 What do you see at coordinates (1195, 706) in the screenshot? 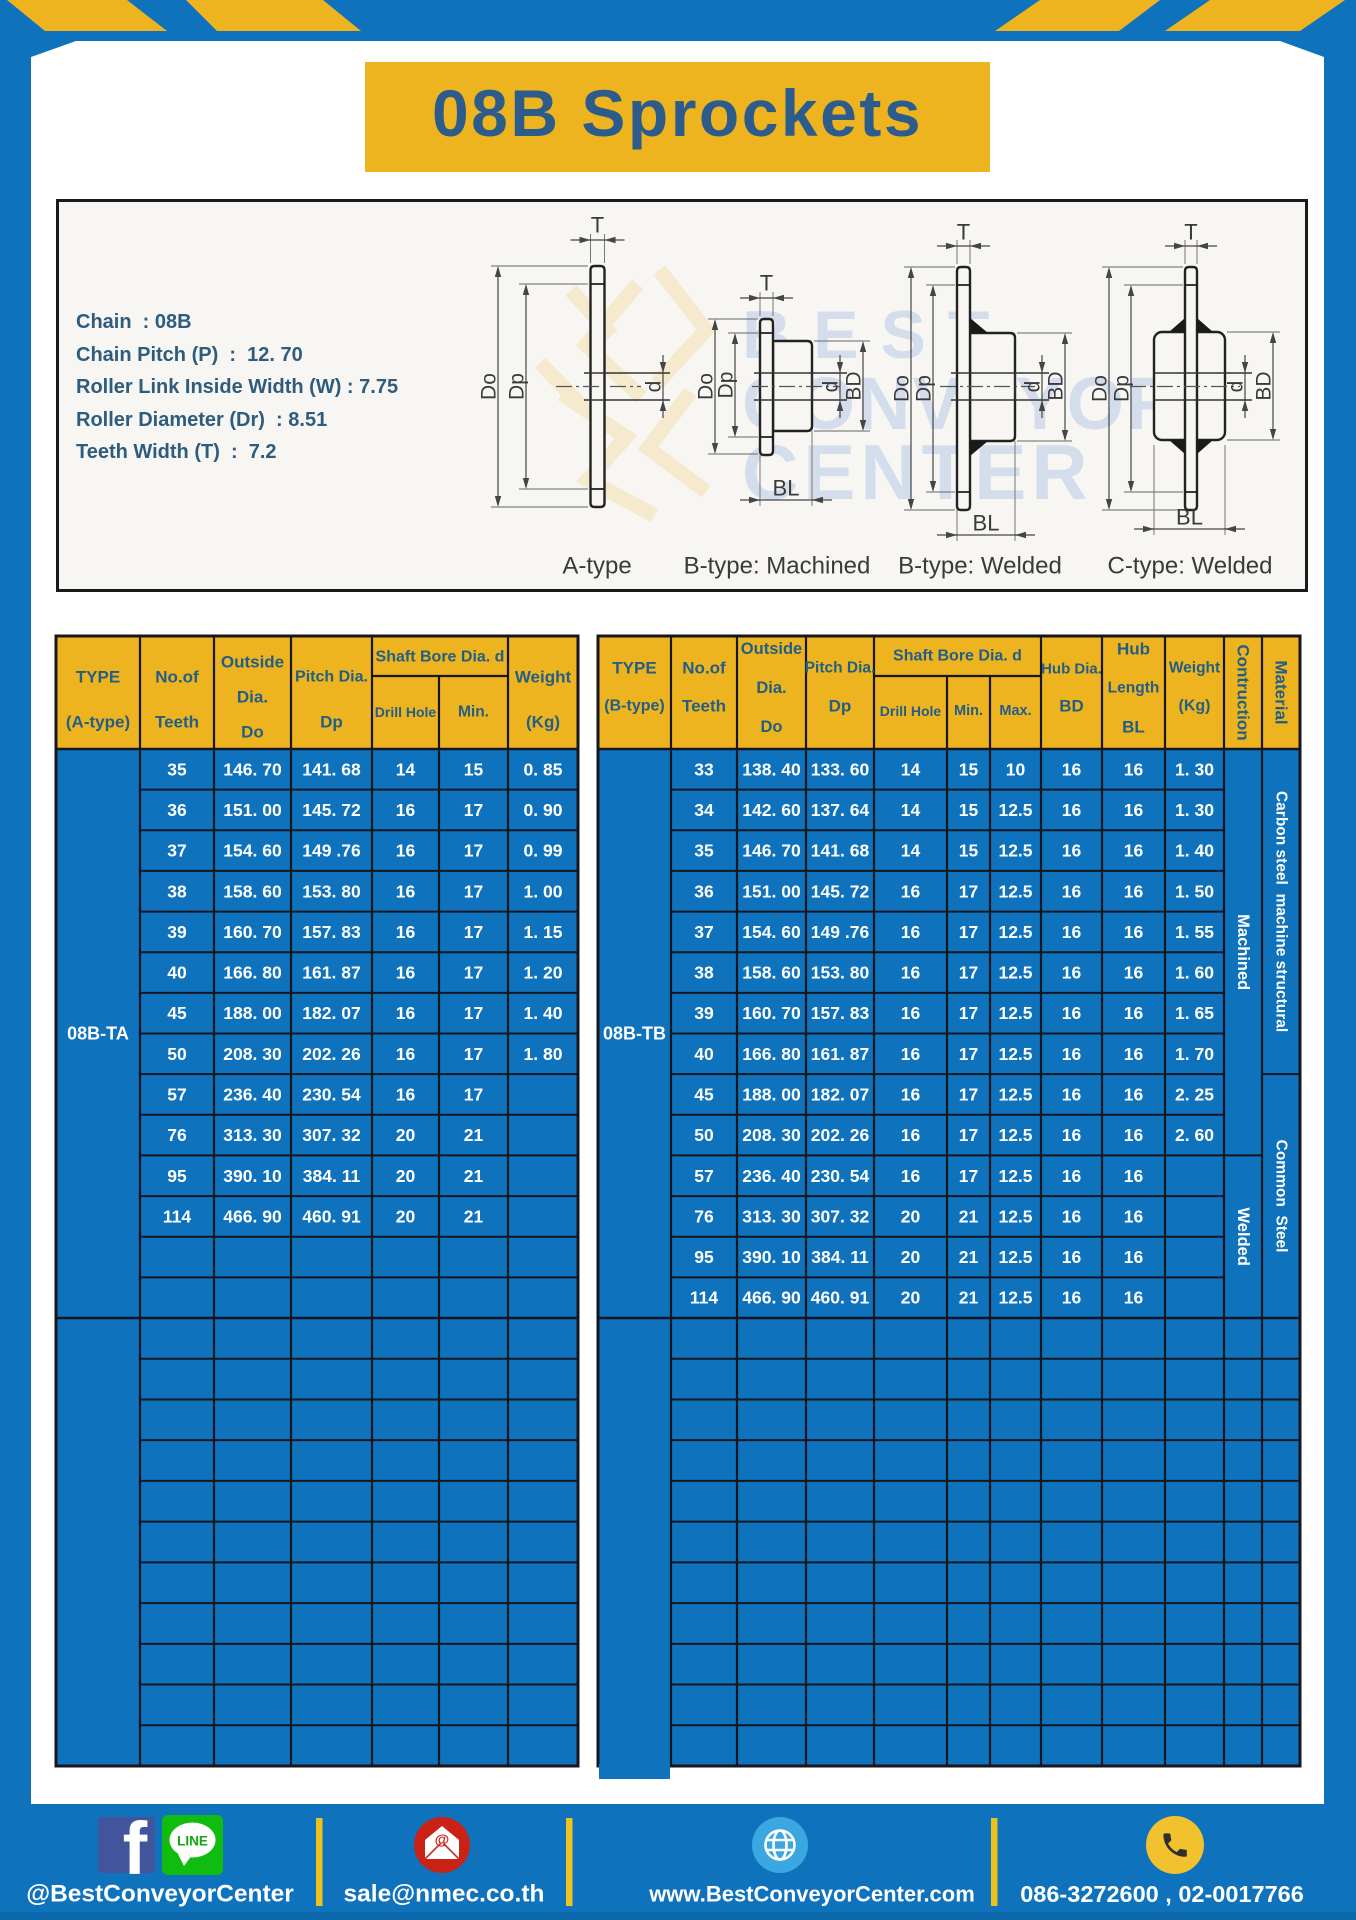
I see `svg-text: (Kg)` at bounding box center [1195, 706].